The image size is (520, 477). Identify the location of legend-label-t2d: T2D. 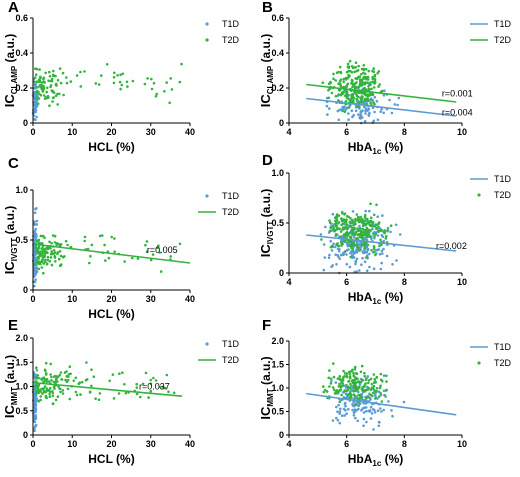
(503, 40).